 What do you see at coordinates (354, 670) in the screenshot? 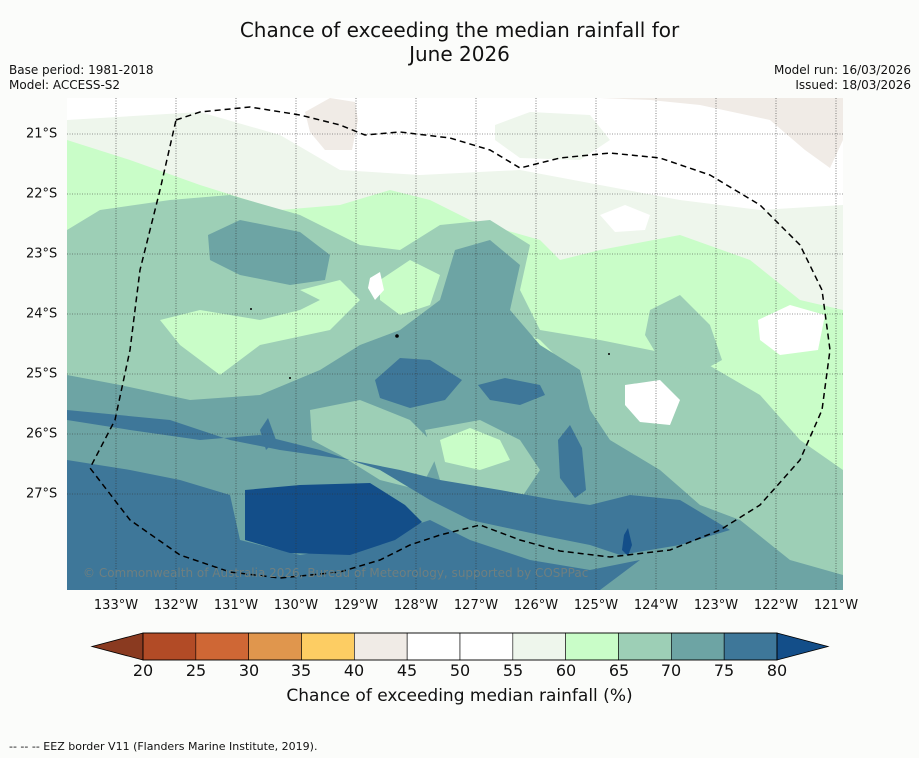
I see `colorbar-tick-40: 40` at bounding box center [354, 670].